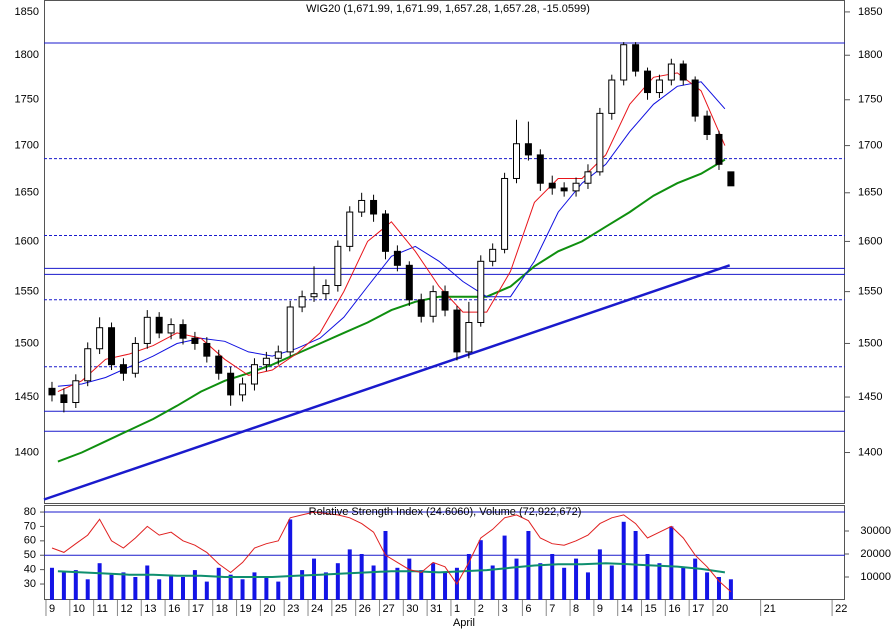 The image size is (893, 630). I want to click on y-tick-label-right: 1450, so click(870, 397).